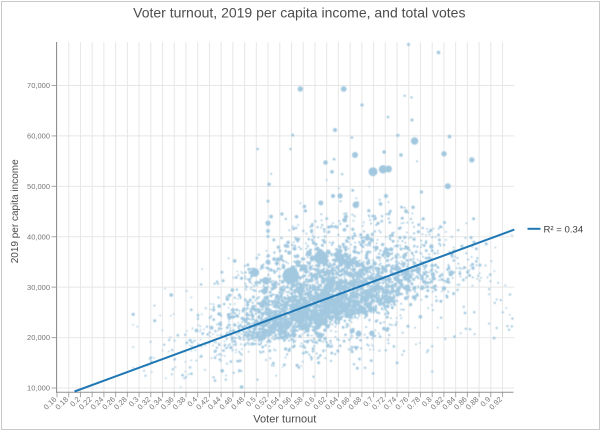  Describe the element at coordinates (495, 403) in the screenshot. I see `svg-text: 0.92` at that location.